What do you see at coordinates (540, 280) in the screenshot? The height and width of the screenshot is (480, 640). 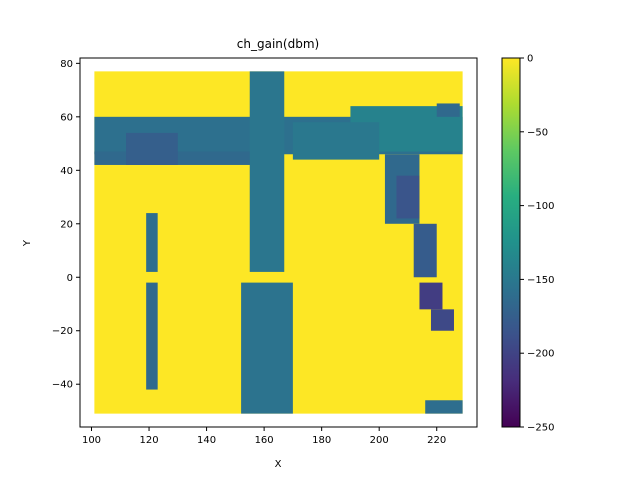 I see `colorbar-tick-label: −150` at bounding box center [540, 280].